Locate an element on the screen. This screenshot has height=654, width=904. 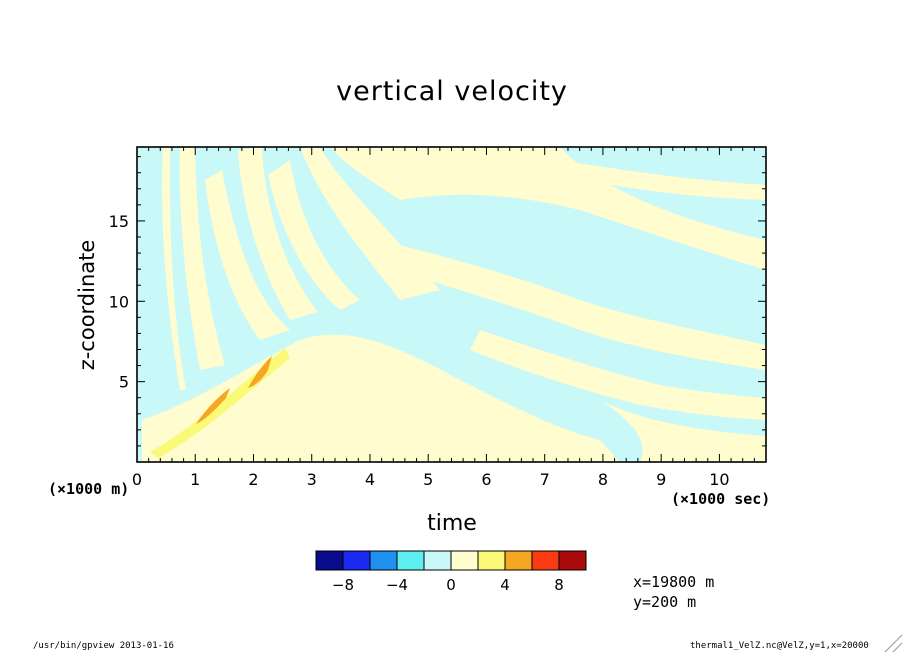
footer-command: /usr/bin/gpview 2013-01-16 is located at coordinates (103, 646).